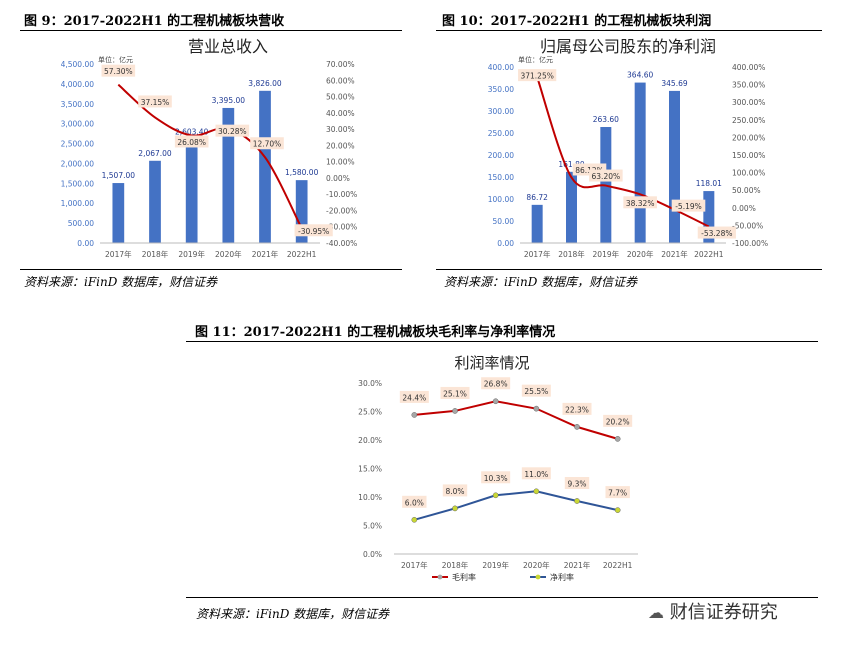  What do you see at coordinates (370, 383) in the screenshot?
I see `y-tick-label: 30.0%` at bounding box center [370, 383].